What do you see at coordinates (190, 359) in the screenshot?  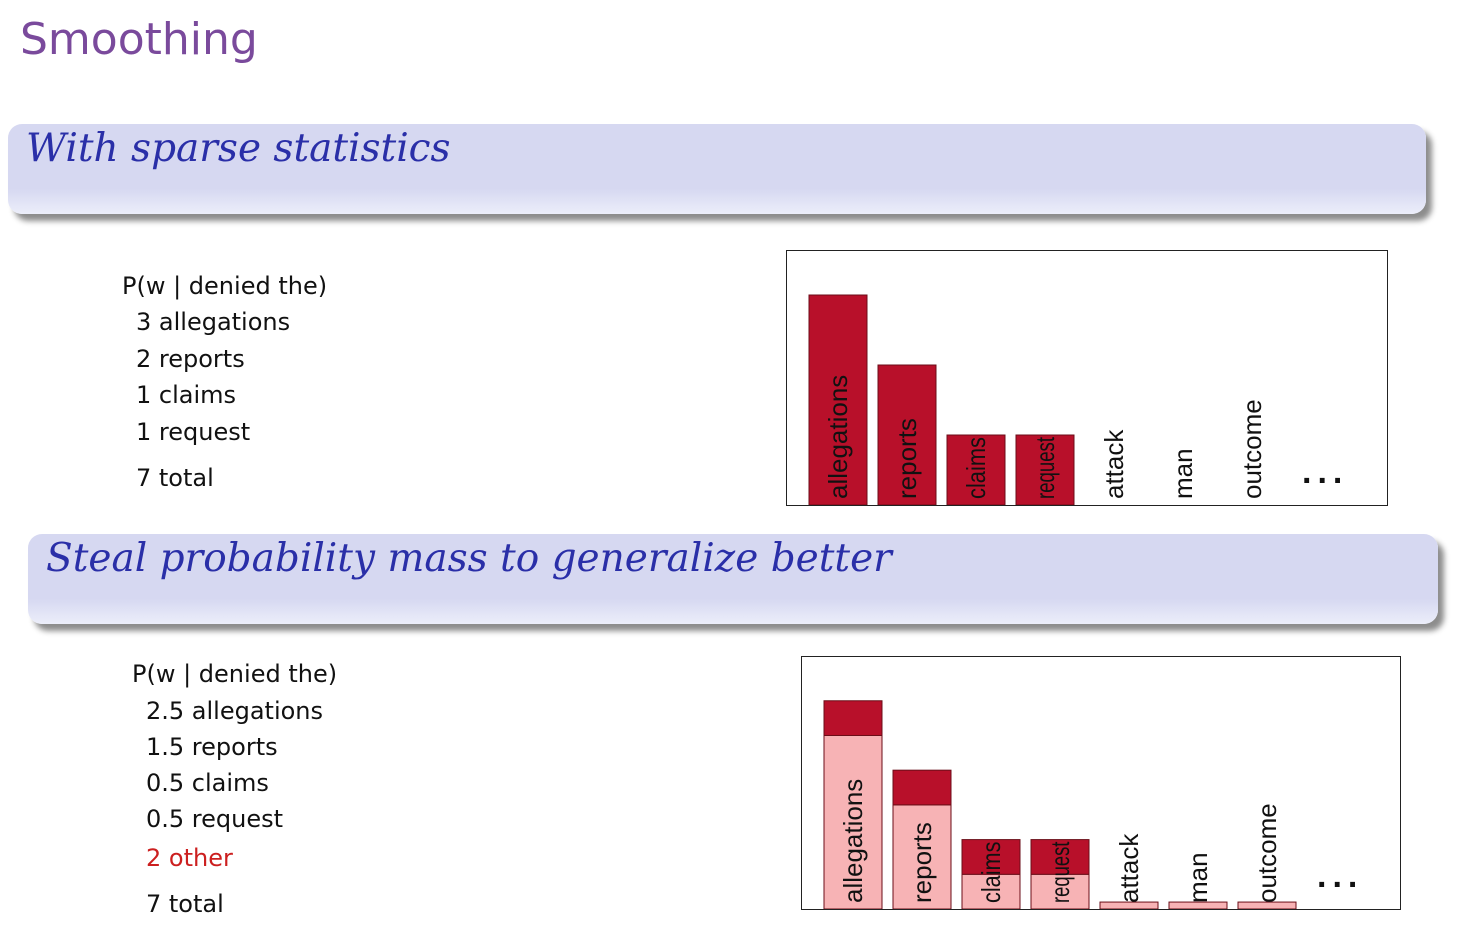 I see `count-line: 2 reports` at bounding box center [190, 359].